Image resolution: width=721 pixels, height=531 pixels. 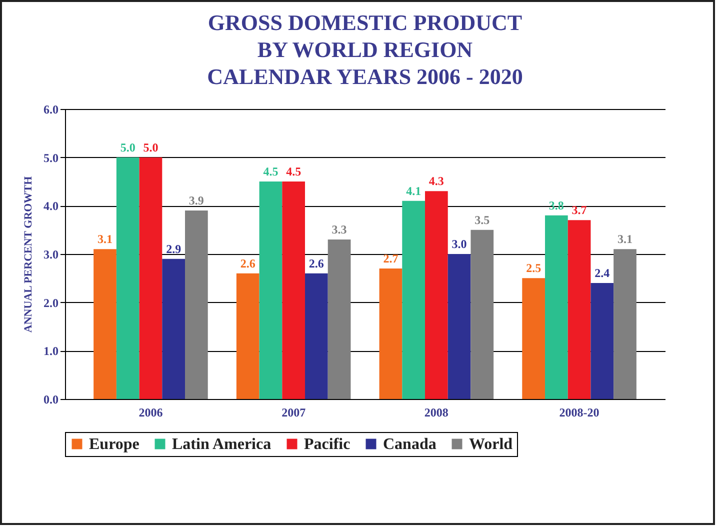 What do you see at coordinates (51, 109) in the screenshot?
I see `y-tick-label: 6.0` at bounding box center [51, 109].